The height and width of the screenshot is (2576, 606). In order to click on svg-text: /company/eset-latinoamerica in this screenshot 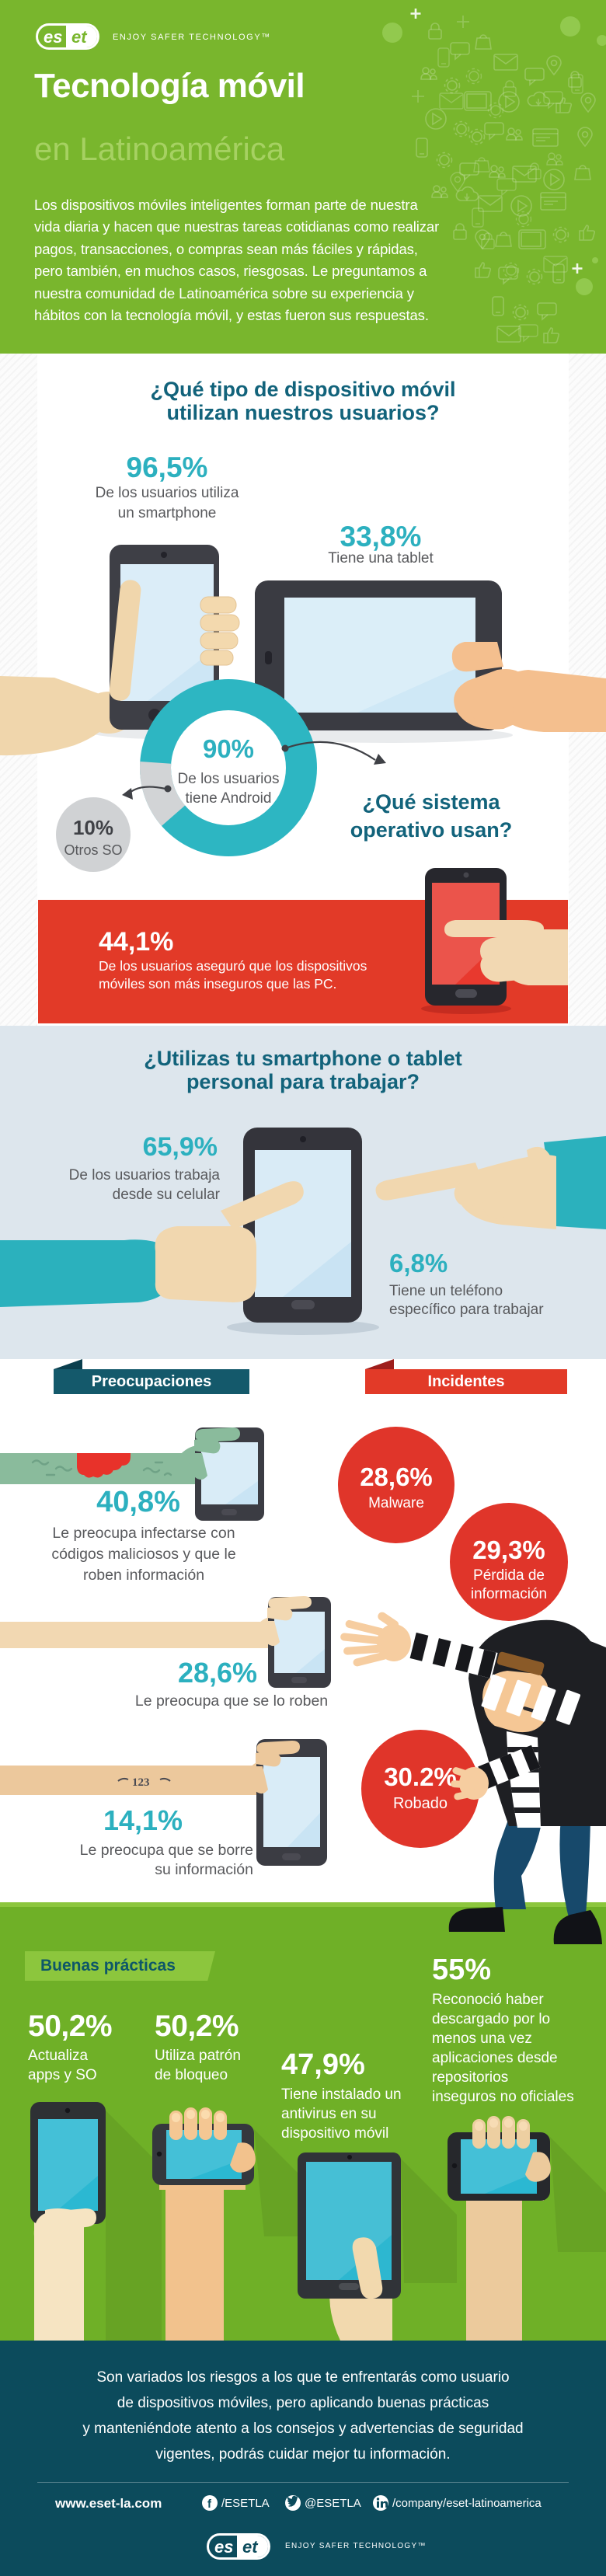, I will do `click(467, 2503)`.